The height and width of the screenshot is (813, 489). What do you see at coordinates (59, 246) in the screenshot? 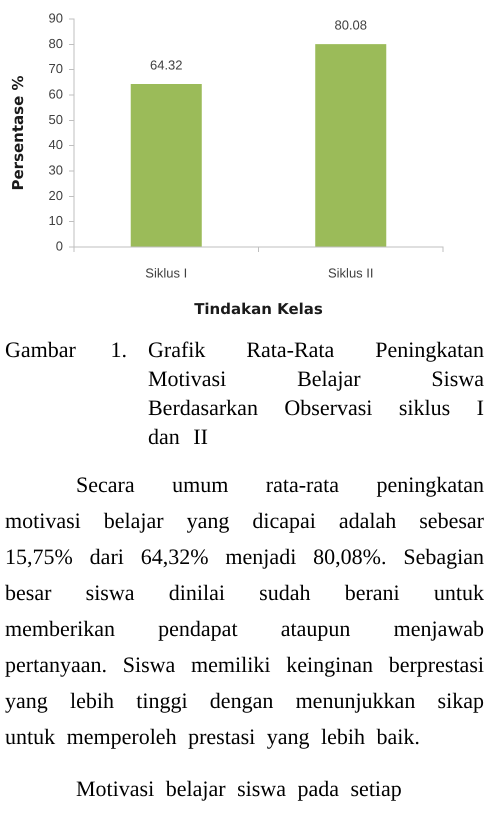
I see `y-tick-label: 0` at bounding box center [59, 246].